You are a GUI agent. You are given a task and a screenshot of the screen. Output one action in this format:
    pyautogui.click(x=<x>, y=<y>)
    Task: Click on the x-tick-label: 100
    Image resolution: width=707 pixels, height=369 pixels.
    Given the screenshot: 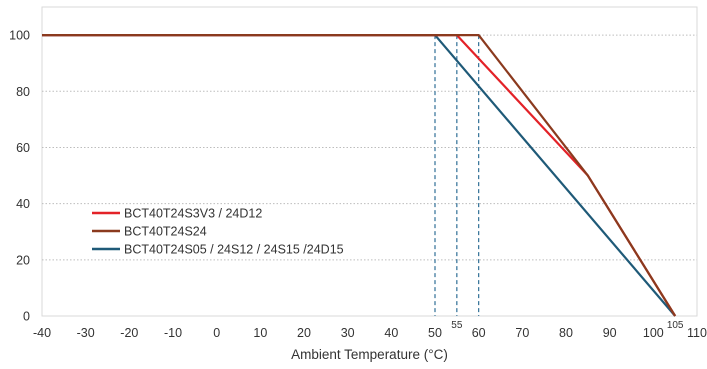 What is the action you would take?
    pyautogui.click(x=653, y=333)
    